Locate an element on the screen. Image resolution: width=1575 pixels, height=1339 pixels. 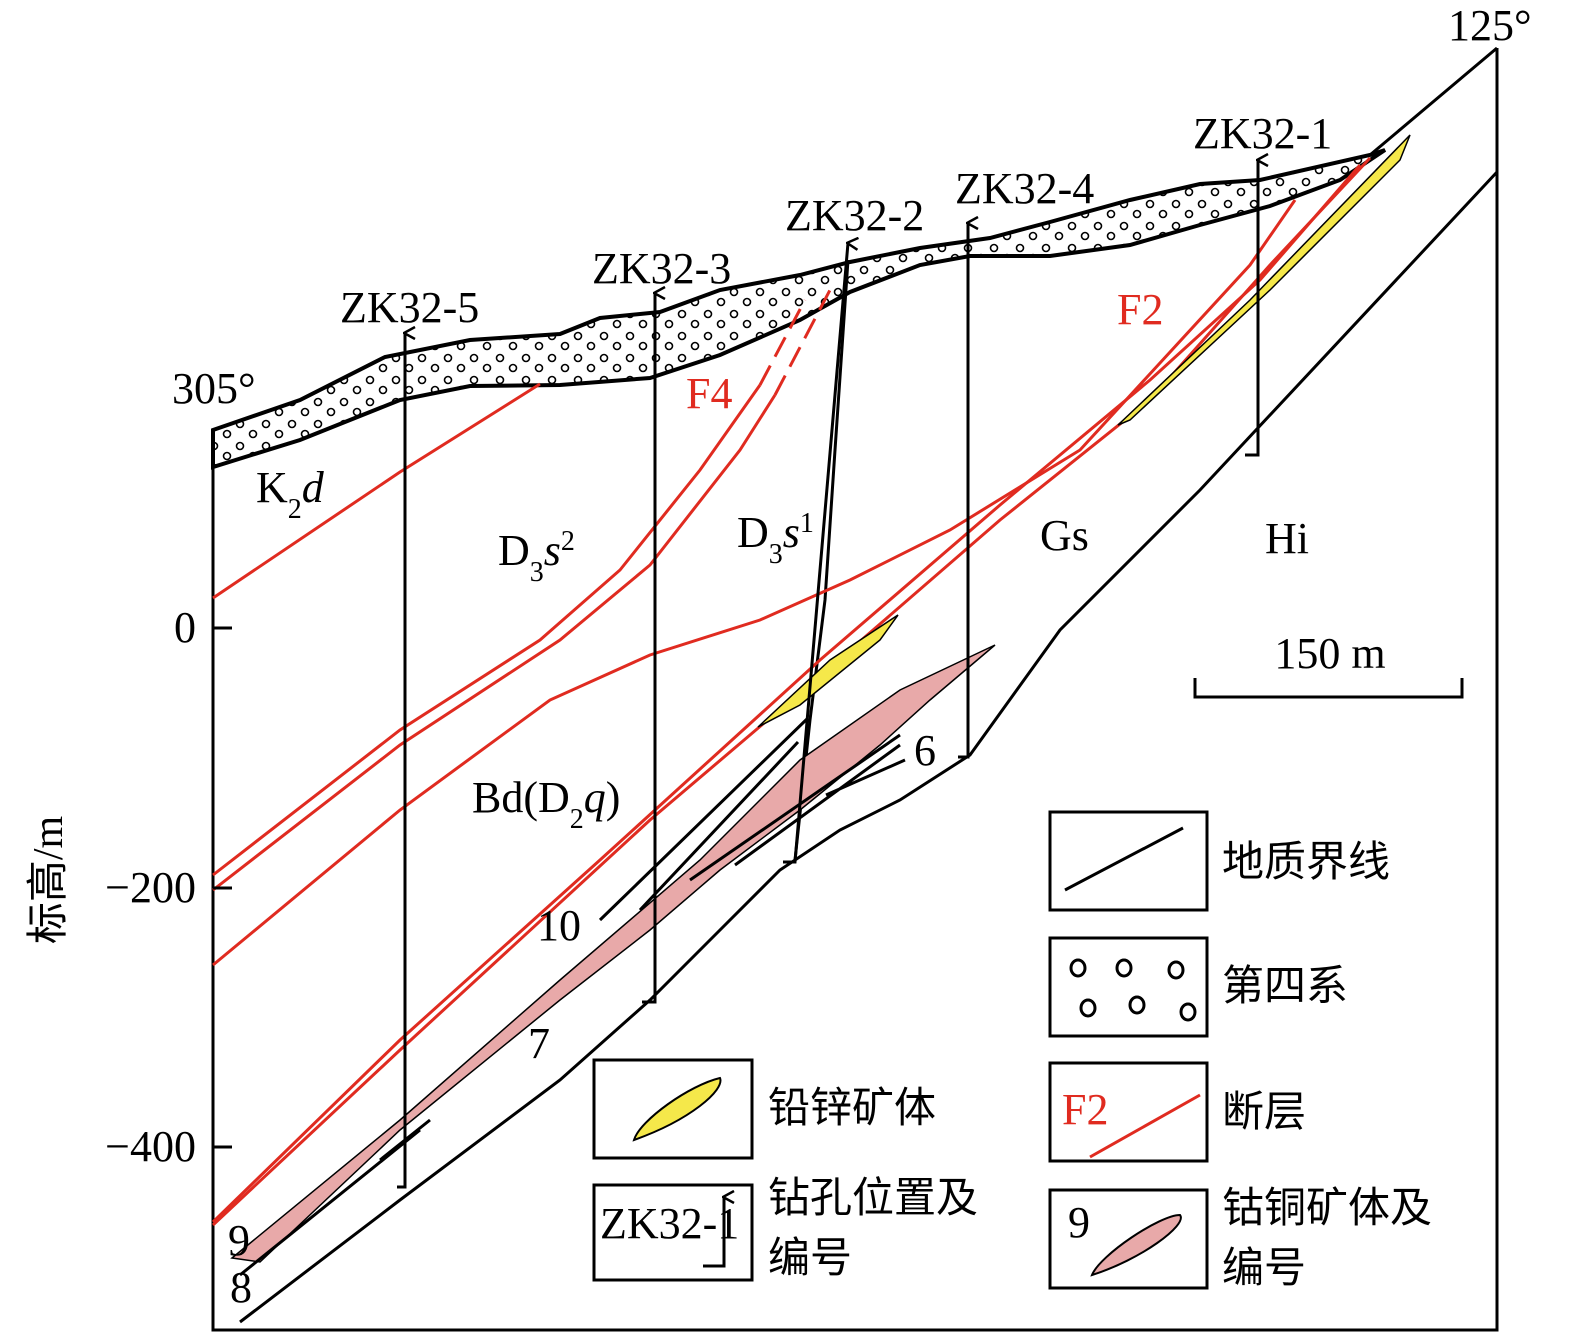
axis-tick-label: 0 is located at coordinates (185, 627).